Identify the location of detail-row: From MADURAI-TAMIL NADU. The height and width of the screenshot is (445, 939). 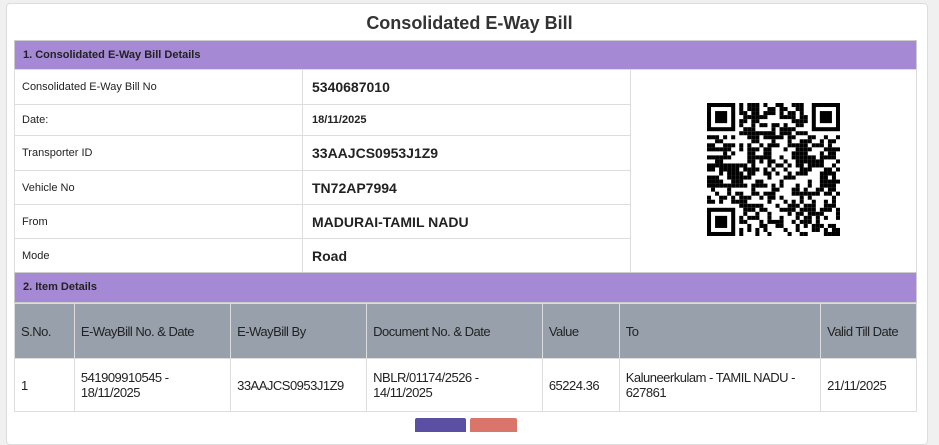
(465, 221).